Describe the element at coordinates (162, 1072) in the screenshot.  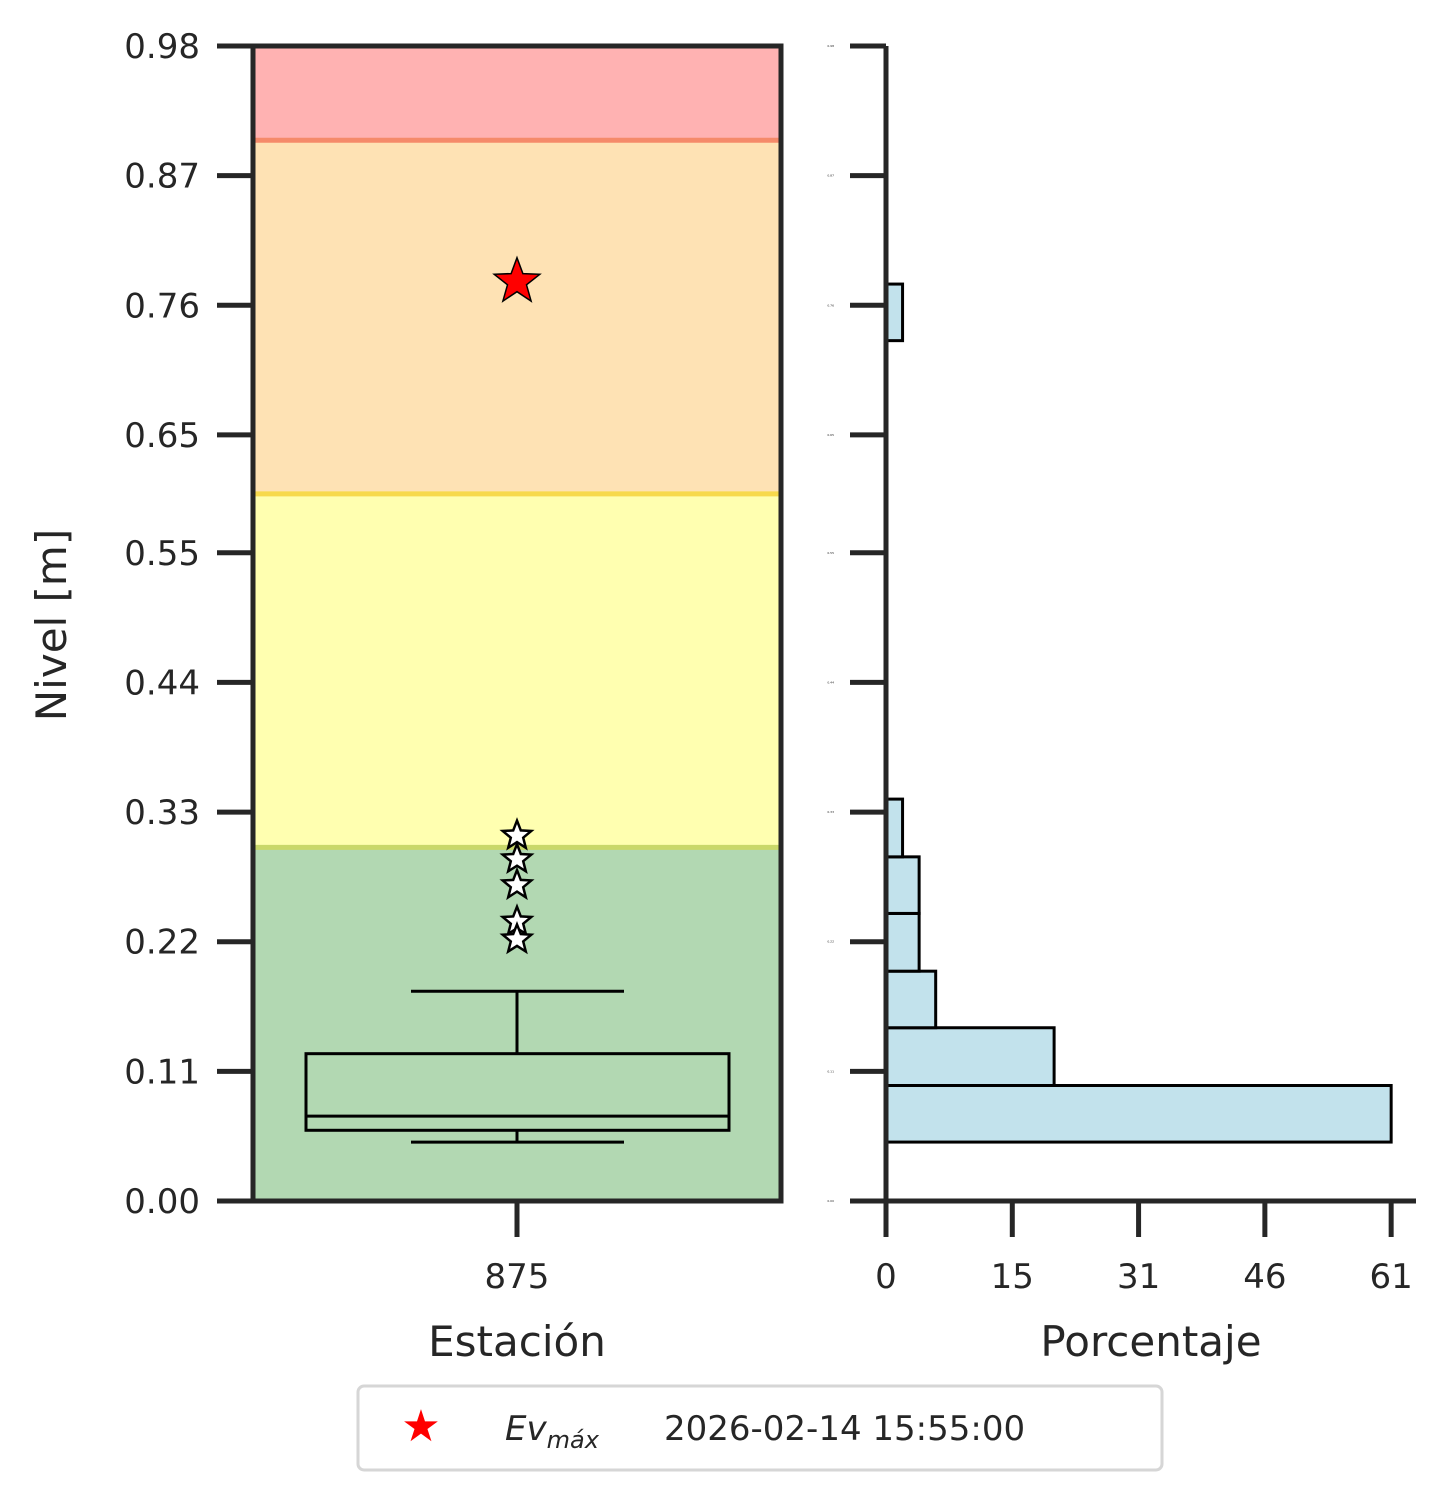
I see `y-tick-label: 0.11` at that location.